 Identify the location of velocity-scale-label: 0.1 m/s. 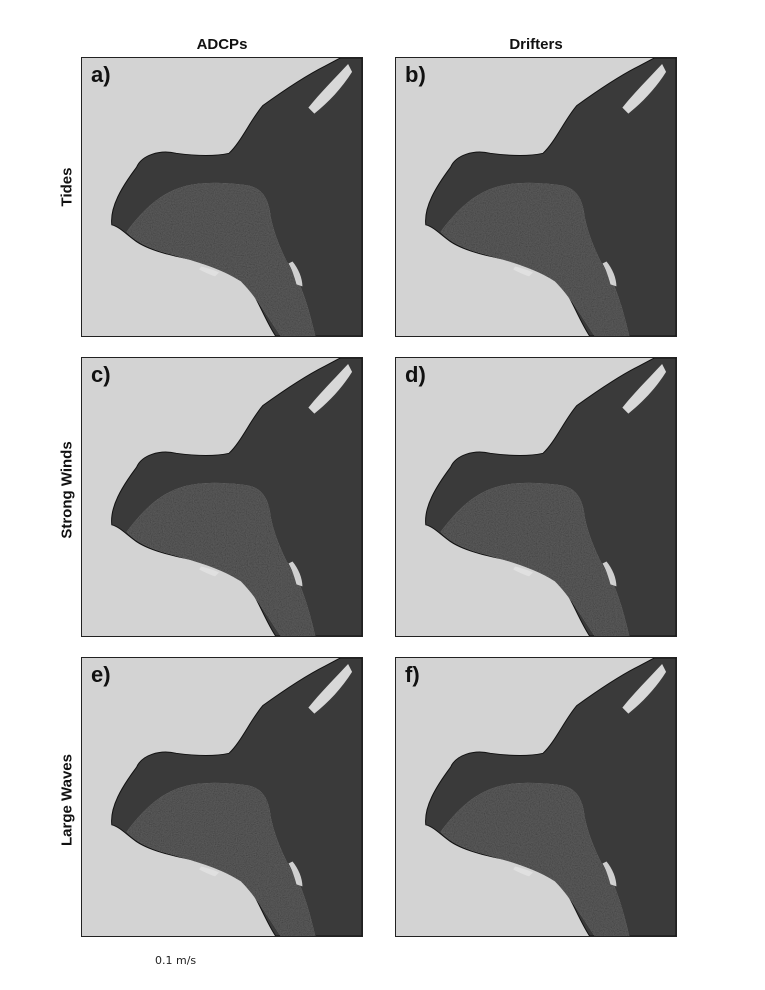
(176, 960).